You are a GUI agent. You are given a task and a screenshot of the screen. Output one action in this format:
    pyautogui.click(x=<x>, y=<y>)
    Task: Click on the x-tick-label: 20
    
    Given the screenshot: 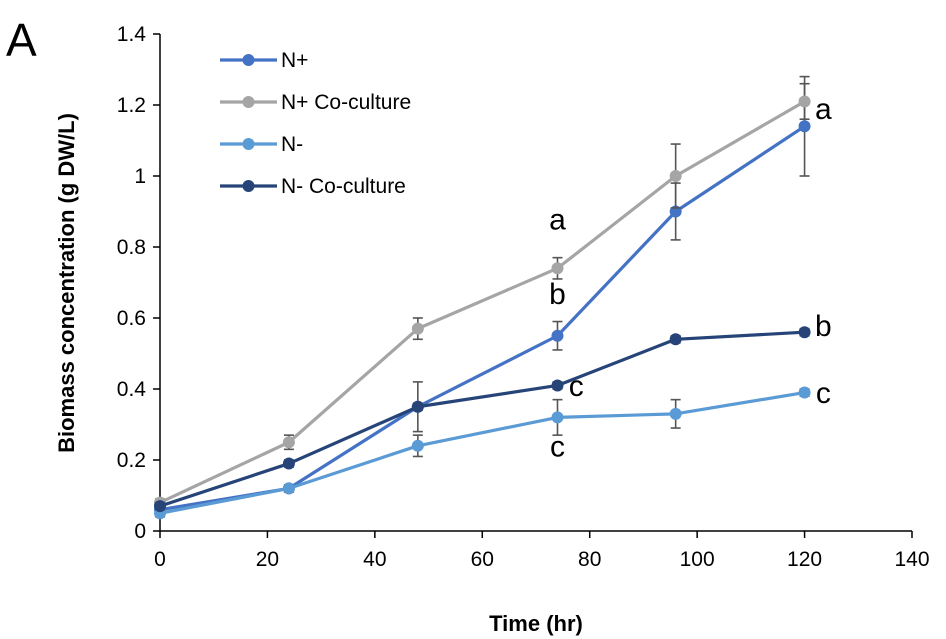 What is the action you would take?
    pyautogui.click(x=267, y=559)
    